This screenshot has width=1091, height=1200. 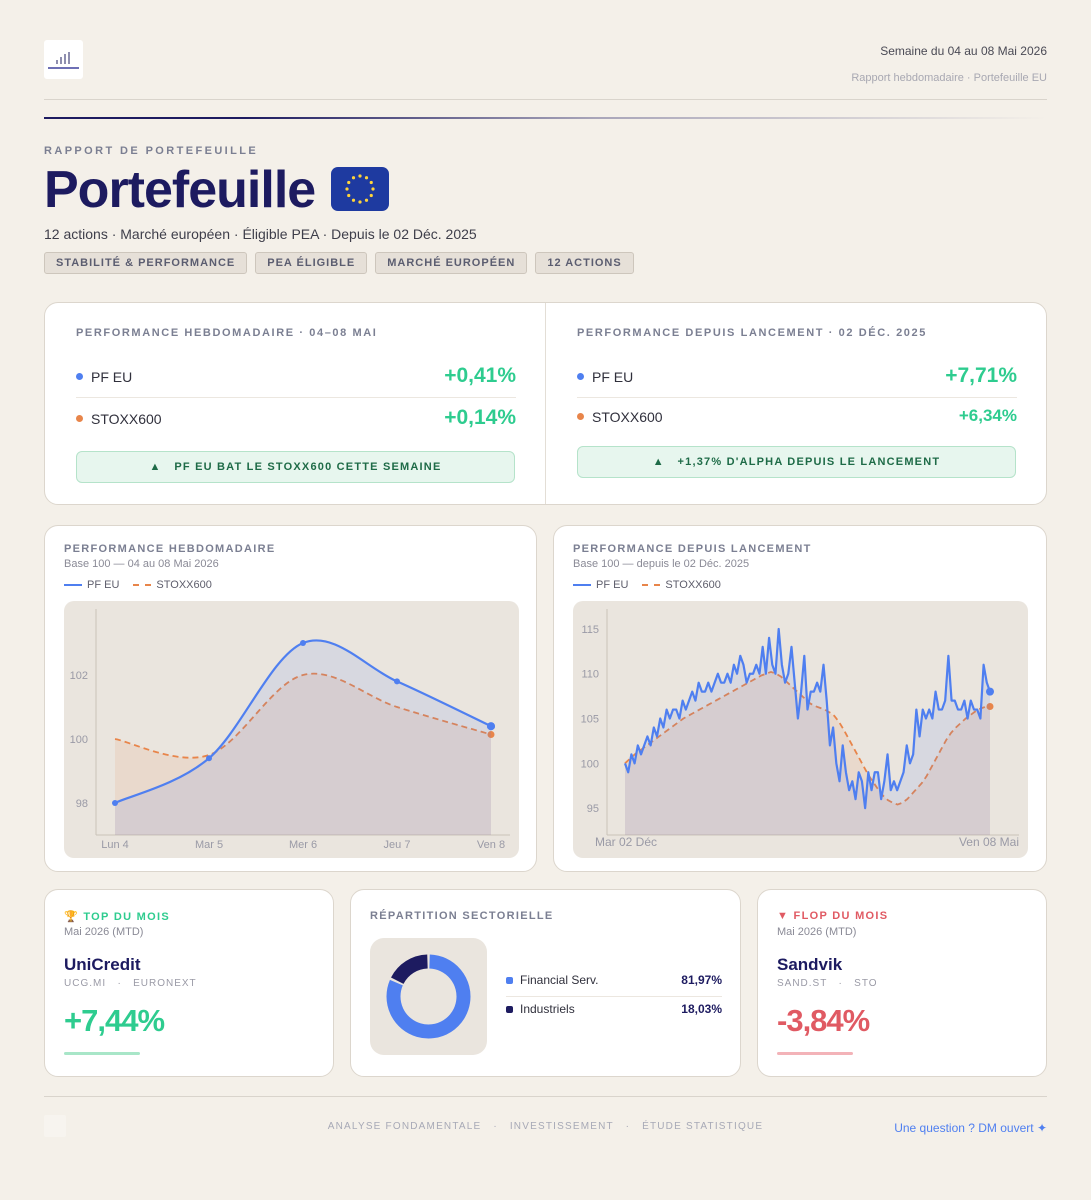 I want to click on launch-line-chart: 95 100 105 110 115 Mar 02 Déc Ven 08 Mai, so click(x=800, y=729).